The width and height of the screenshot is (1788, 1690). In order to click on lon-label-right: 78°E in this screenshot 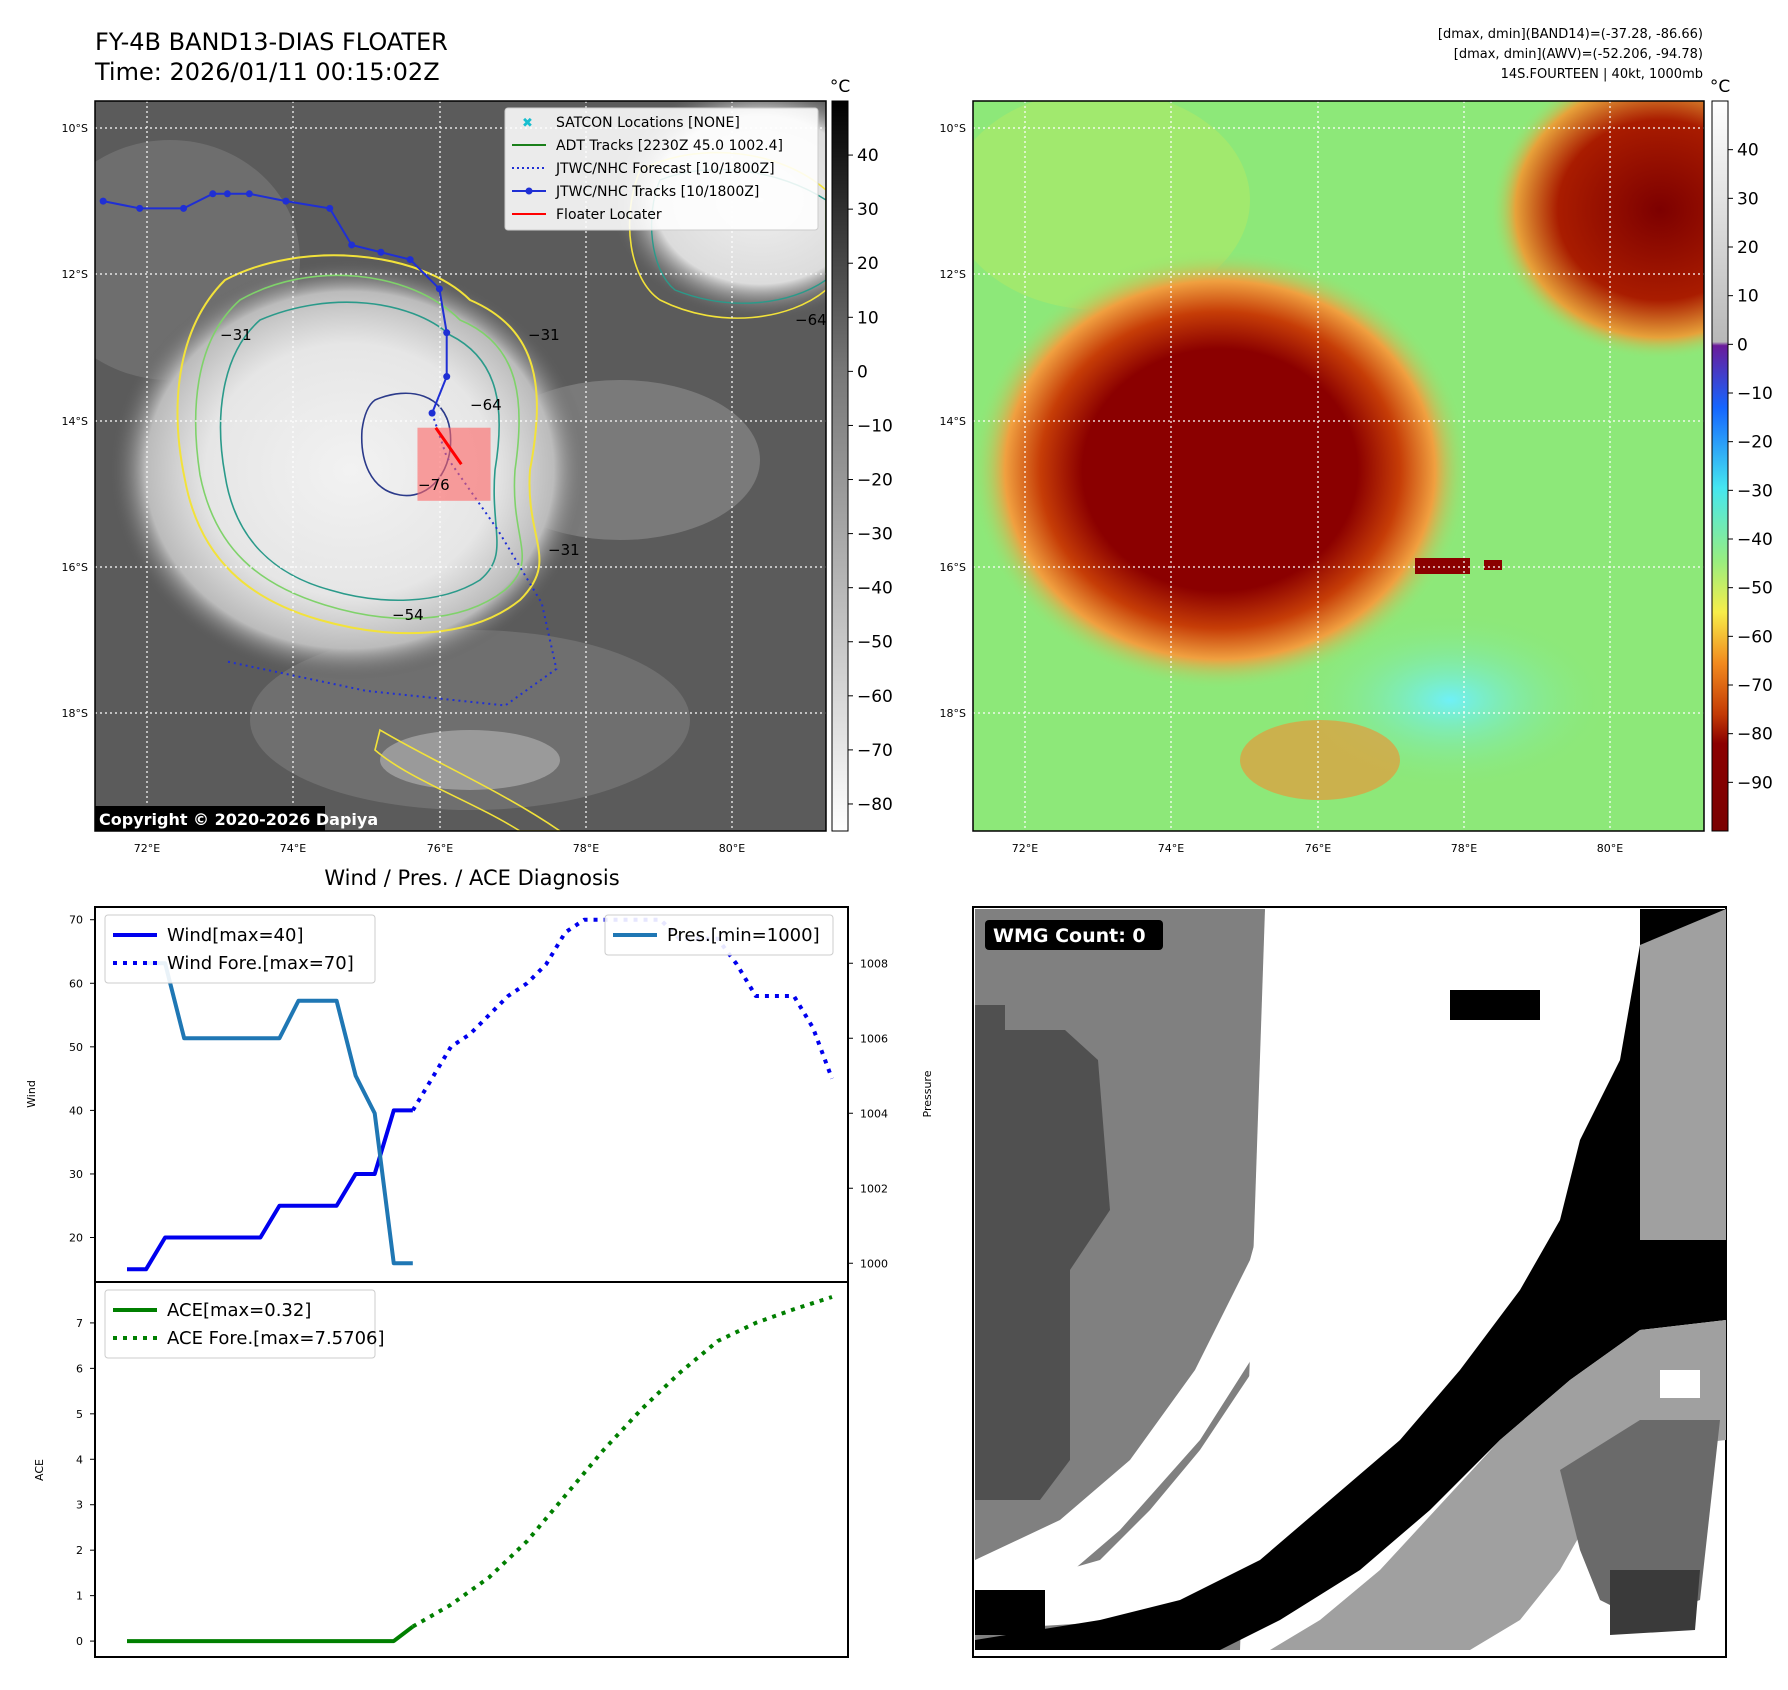, I will do `click(1464, 848)`.